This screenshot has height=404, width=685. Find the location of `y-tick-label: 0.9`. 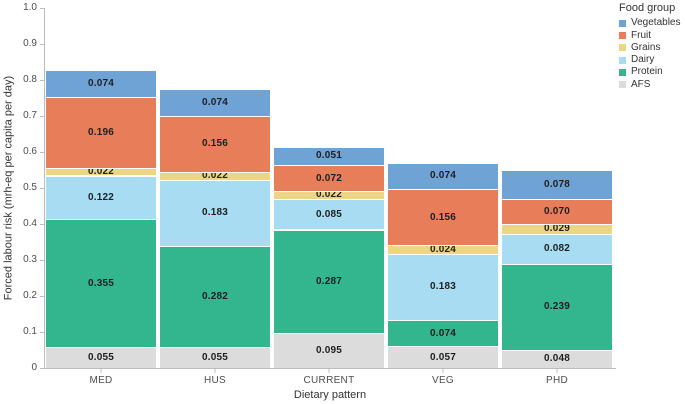

y-tick-label: 0.9 is located at coordinates (30, 43).